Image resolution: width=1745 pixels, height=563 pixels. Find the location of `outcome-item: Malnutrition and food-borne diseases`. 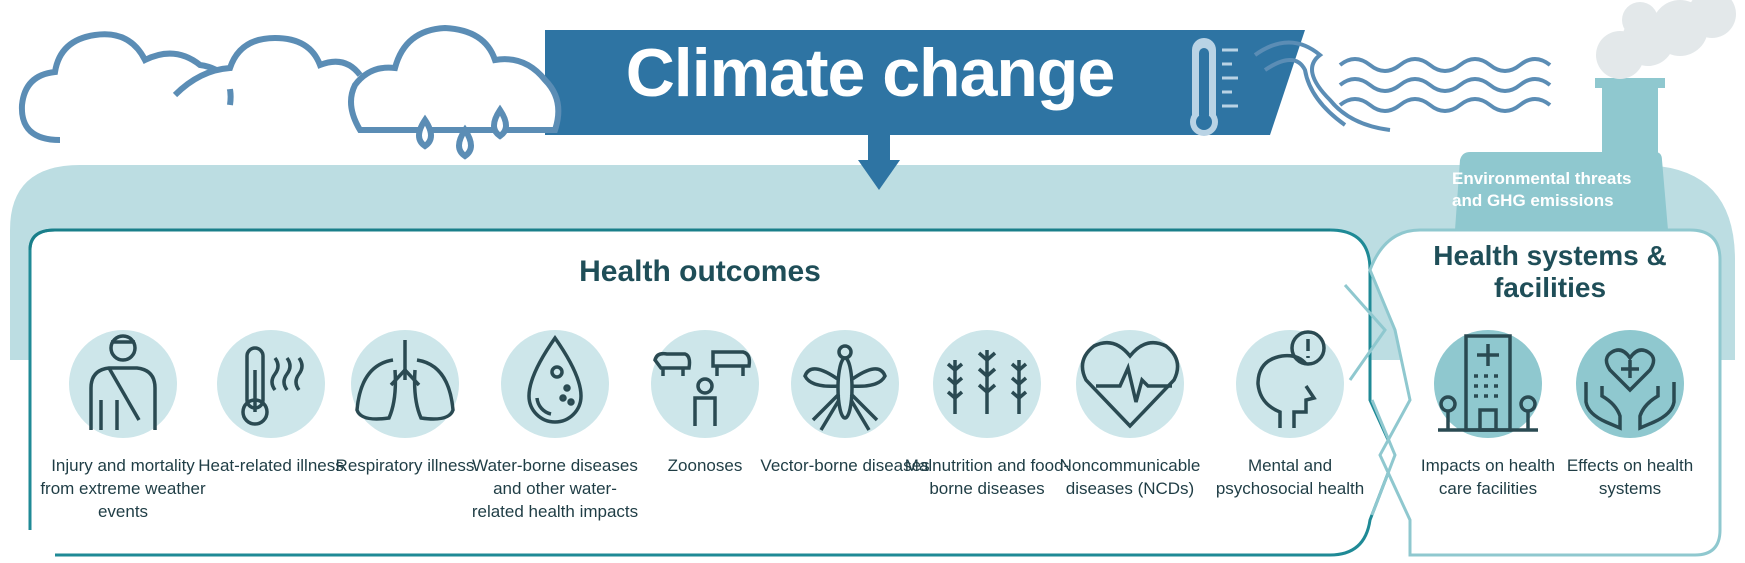

outcome-item: Malnutrition and food-borne diseases is located at coordinates (987, 415).